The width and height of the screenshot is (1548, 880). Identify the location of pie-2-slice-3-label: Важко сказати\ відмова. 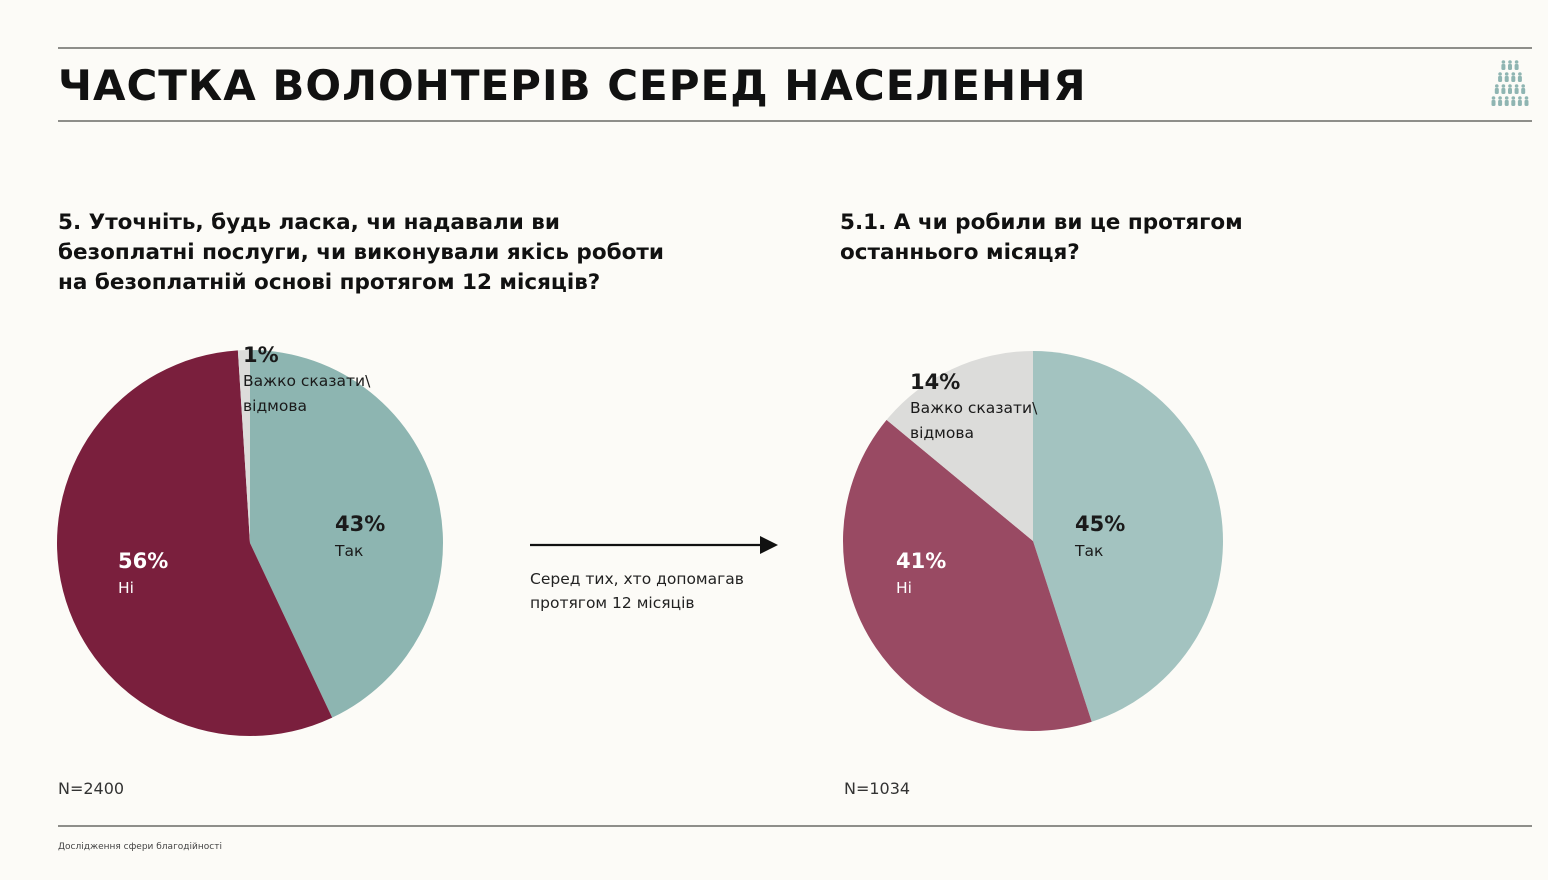
(974, 420).